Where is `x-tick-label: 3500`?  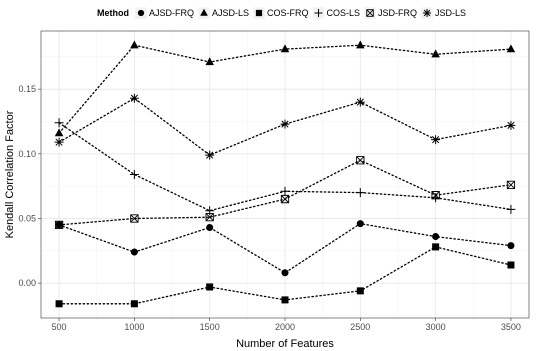
x-tick-label: 3500 is located at coordinates (511, 327).